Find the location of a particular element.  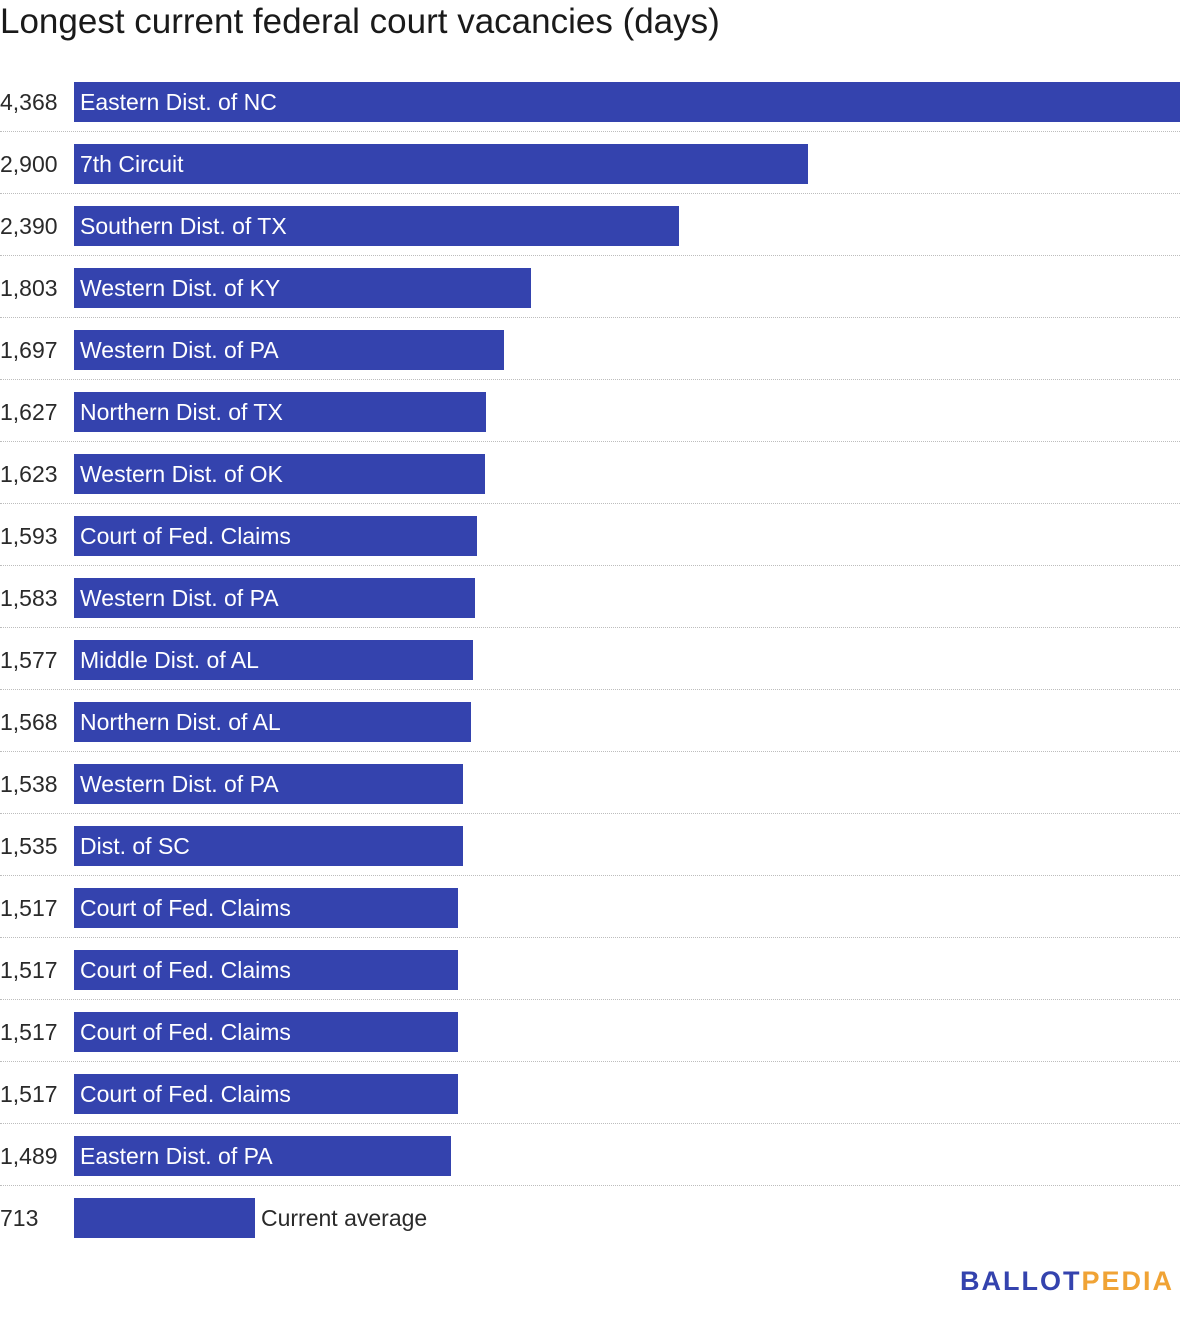

bar-value-label: 2,390 is located at coordinates (29, 226).